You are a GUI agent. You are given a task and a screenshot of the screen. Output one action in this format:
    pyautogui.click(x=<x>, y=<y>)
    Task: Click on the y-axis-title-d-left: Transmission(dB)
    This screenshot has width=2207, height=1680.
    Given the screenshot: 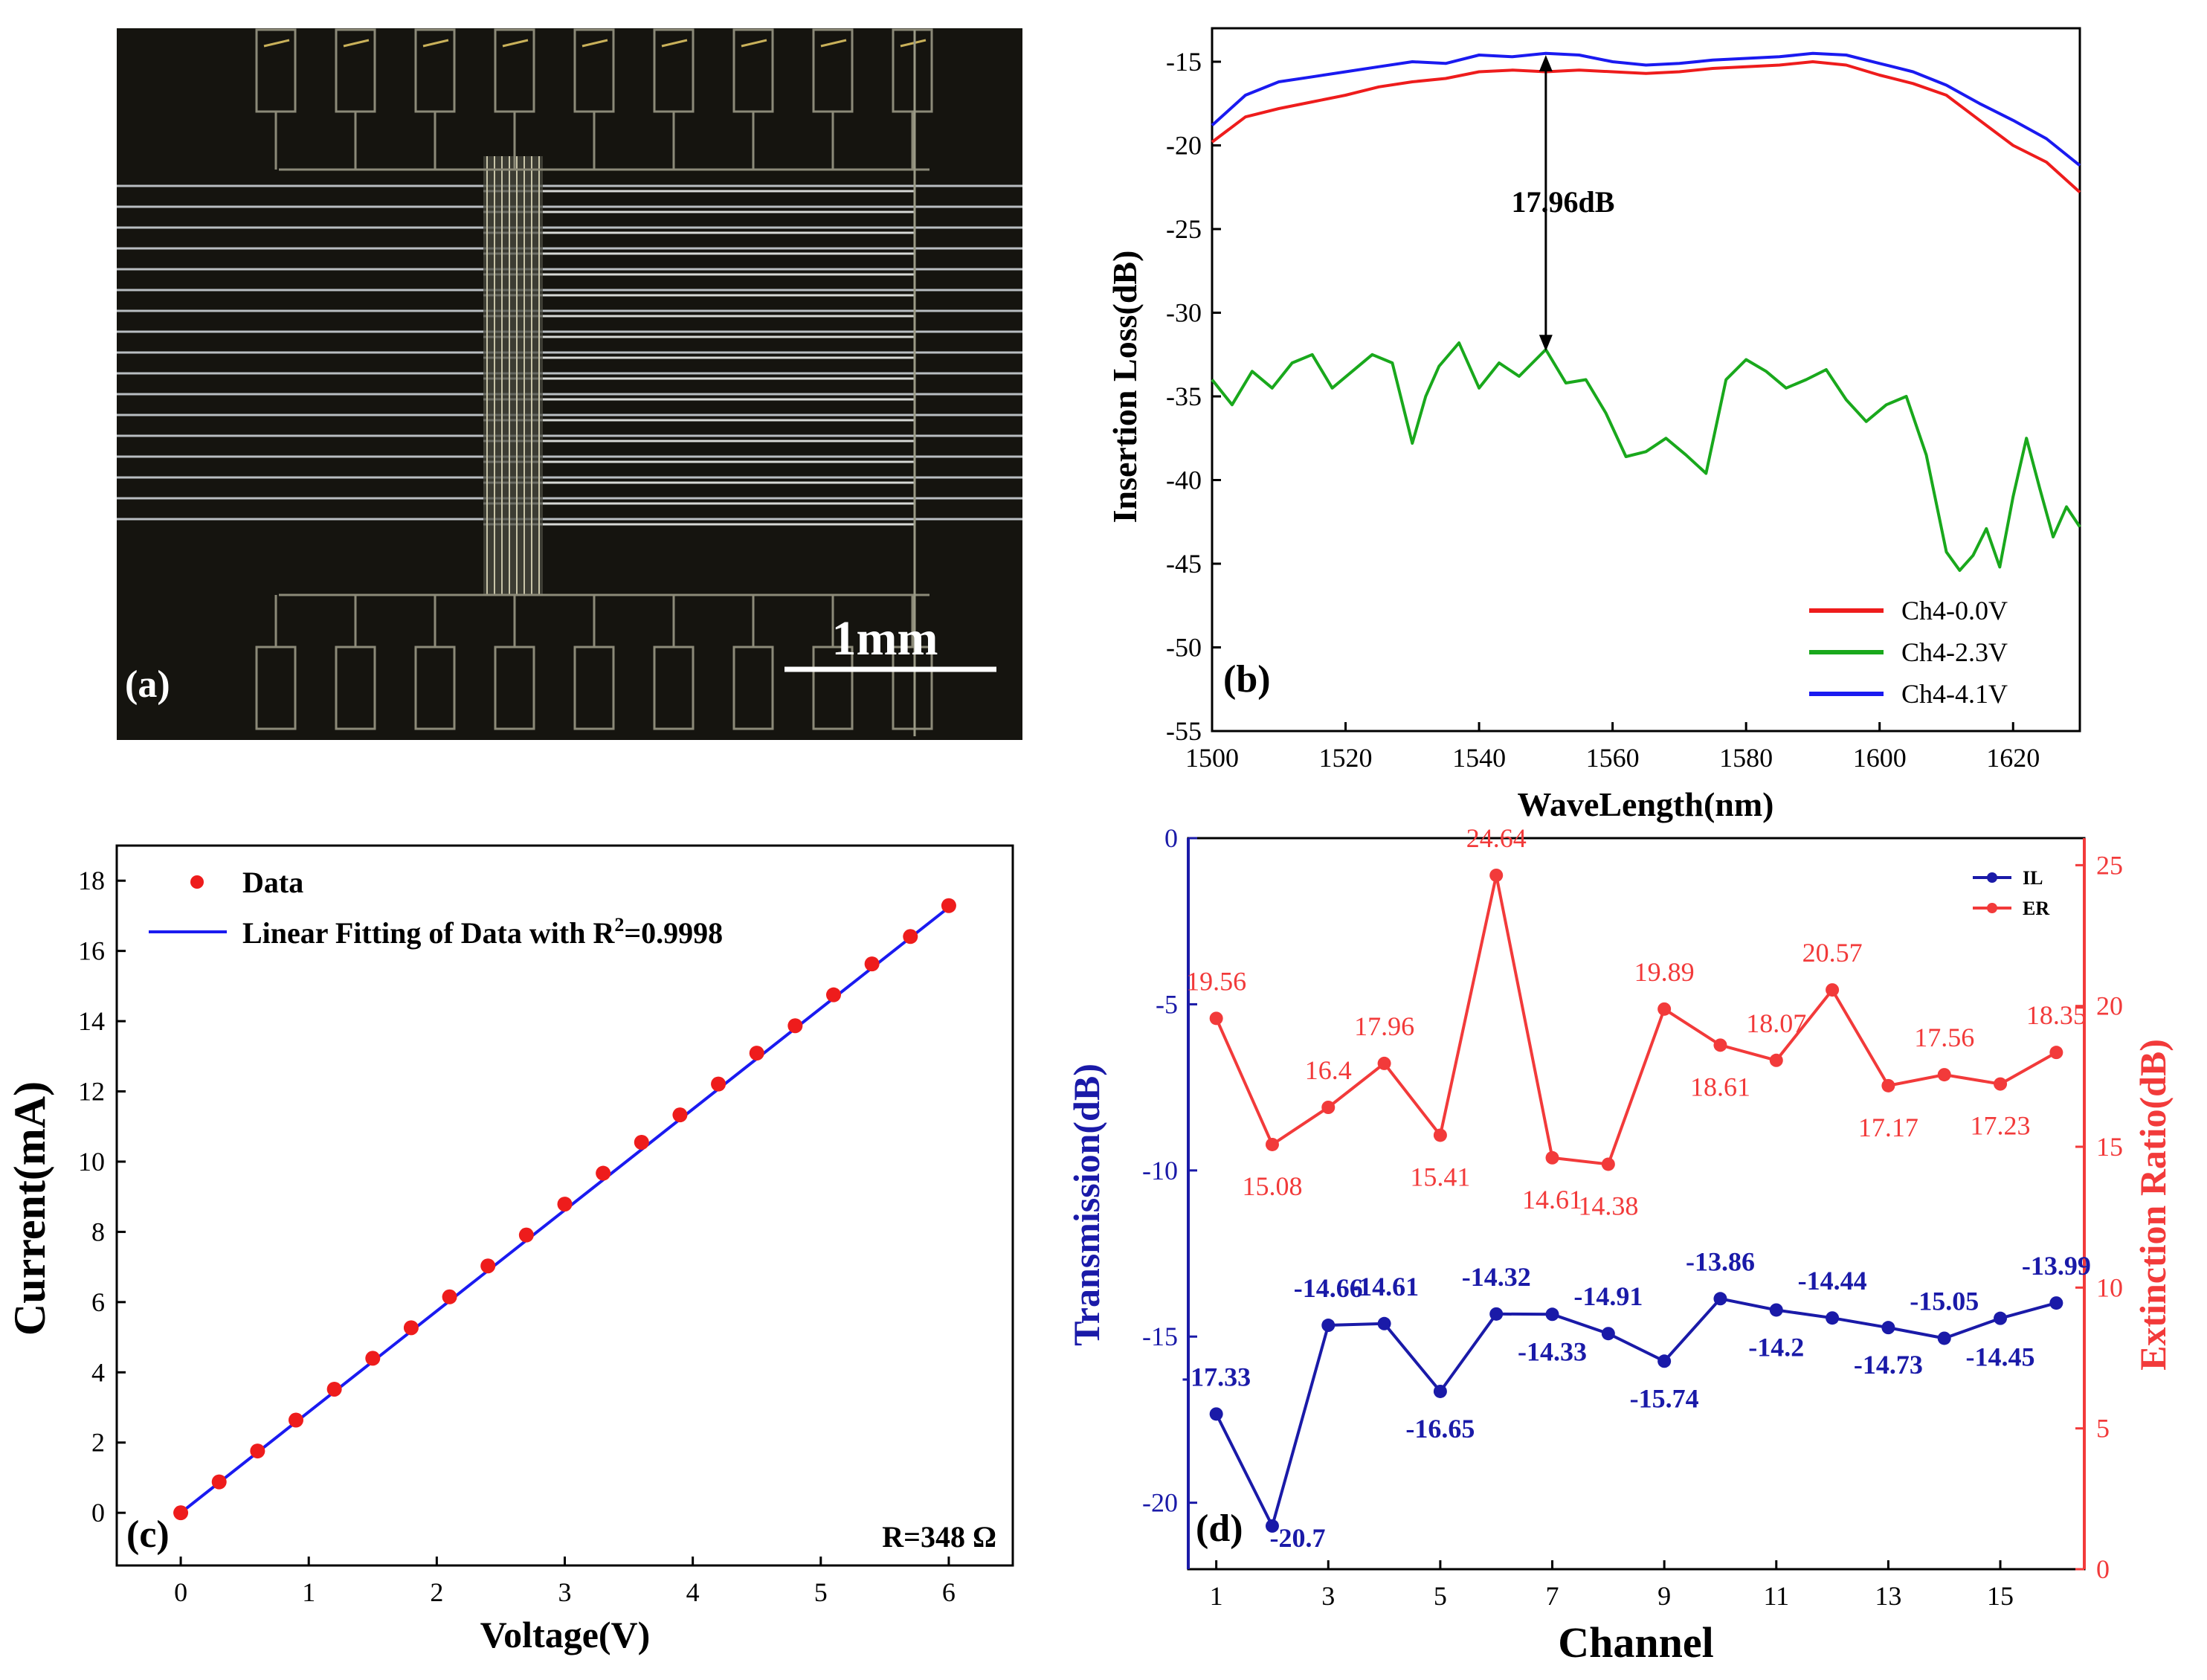 What is the action you would take?
    pyautogui.click(x=1086, y=1204)
    